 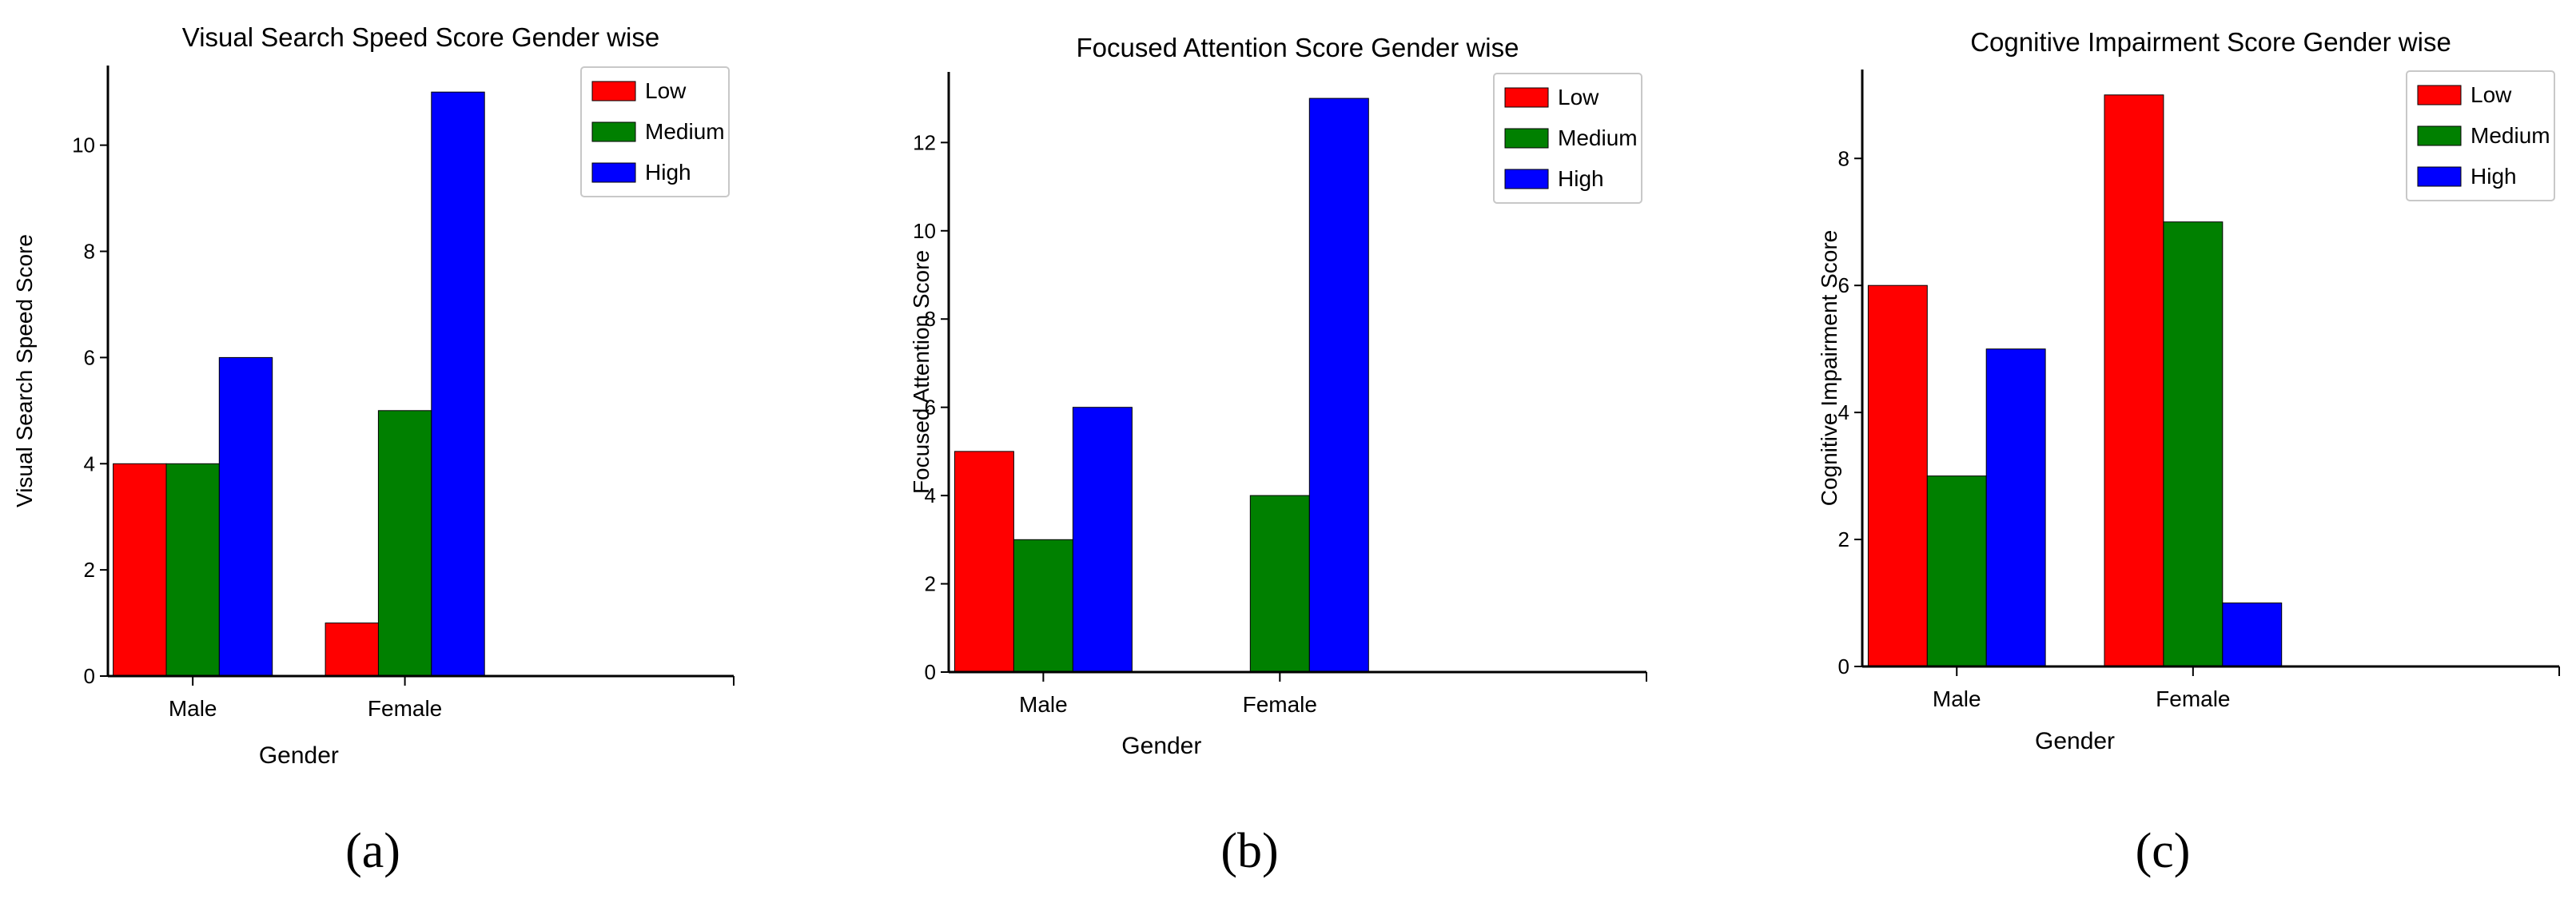 I want to click on y-axis-label: Cognitive Impairment Score, so click(x=1829, y=368).